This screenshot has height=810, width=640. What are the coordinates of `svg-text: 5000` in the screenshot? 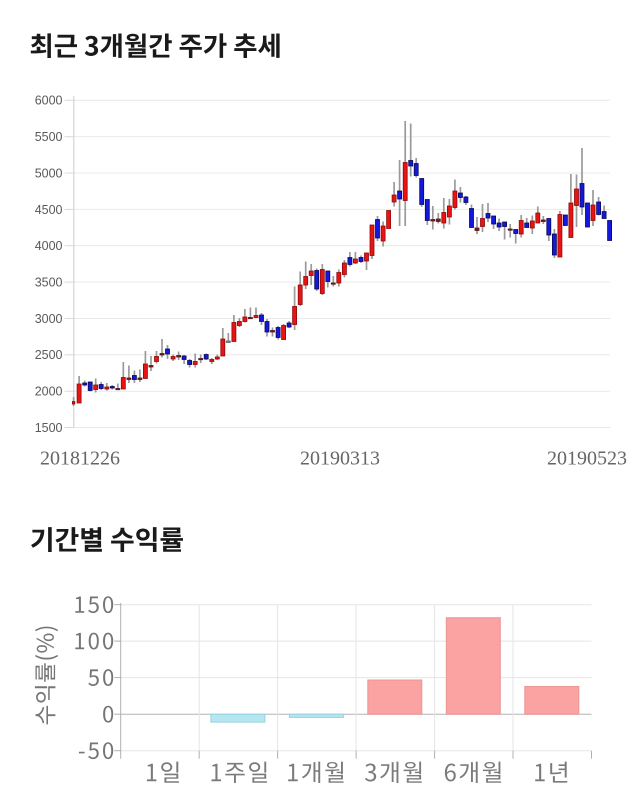 It's located at (49, 173).